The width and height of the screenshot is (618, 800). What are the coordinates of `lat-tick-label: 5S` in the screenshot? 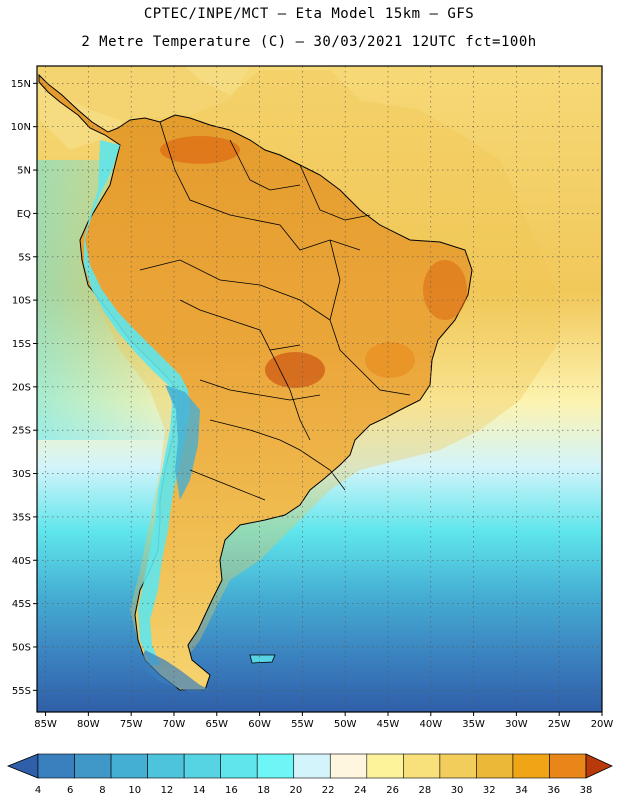 It's located at (24, 257).